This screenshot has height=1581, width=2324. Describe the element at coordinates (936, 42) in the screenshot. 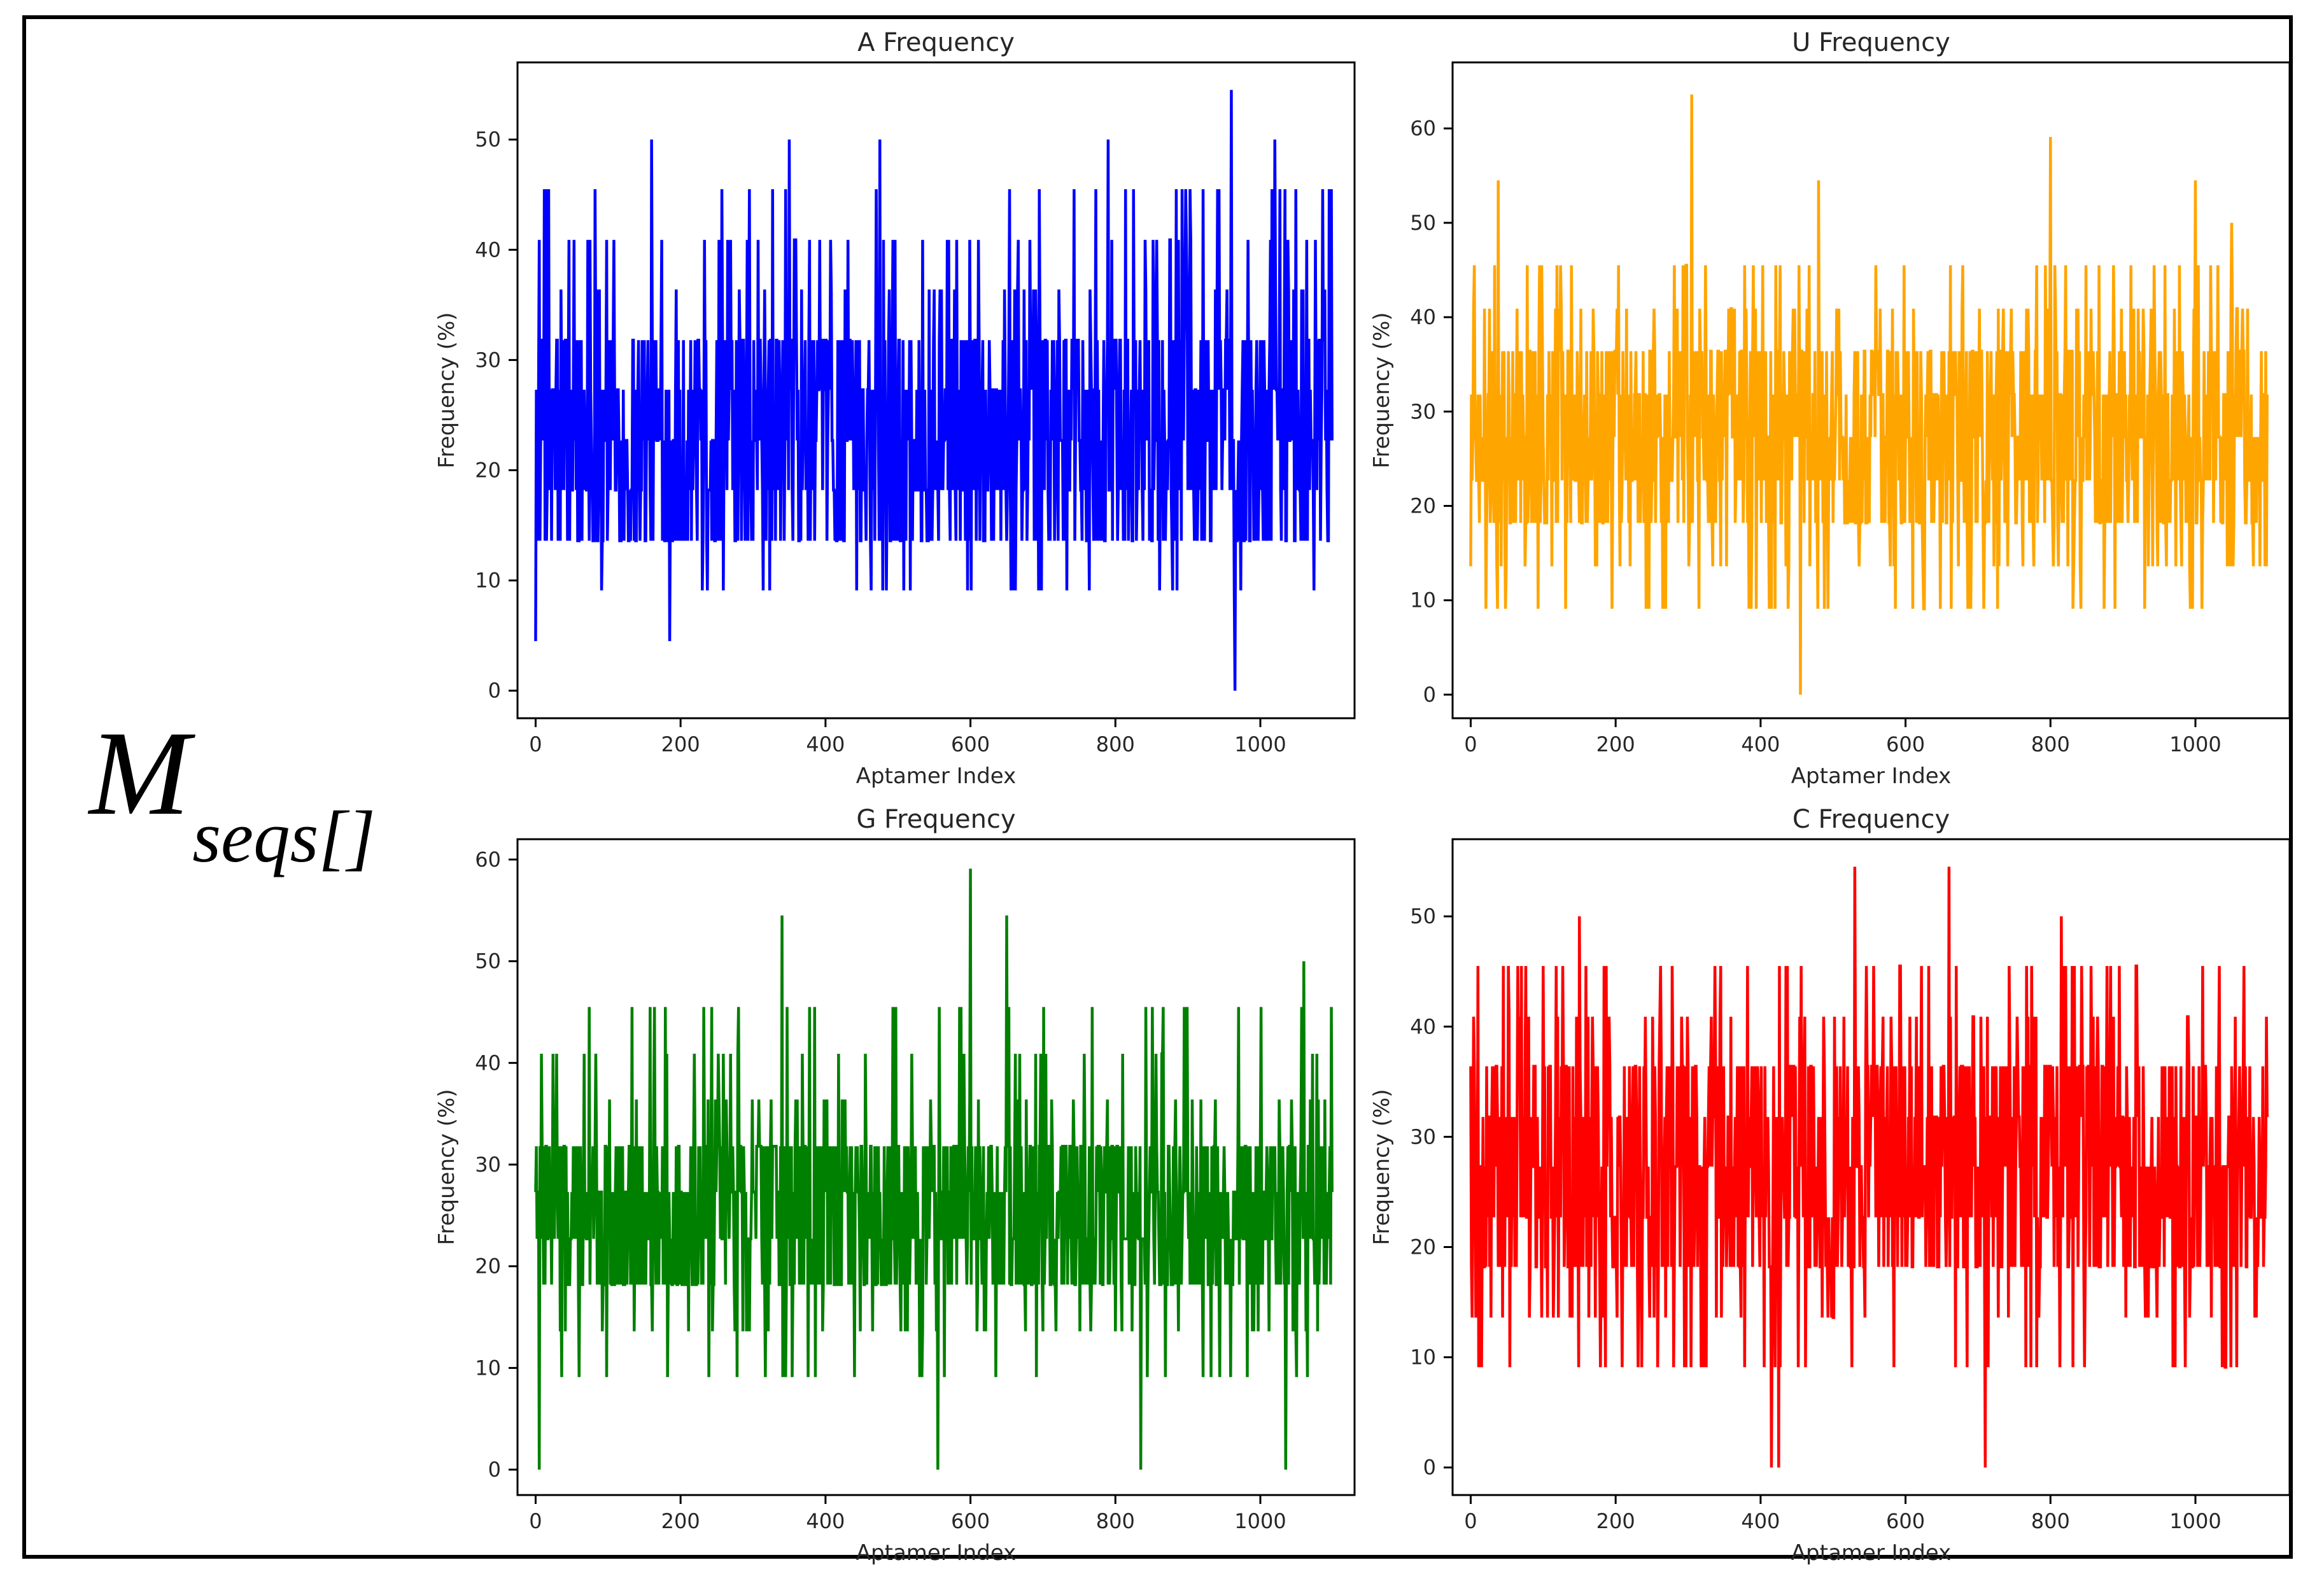

I see `chart-title: A Frequency` at that location.